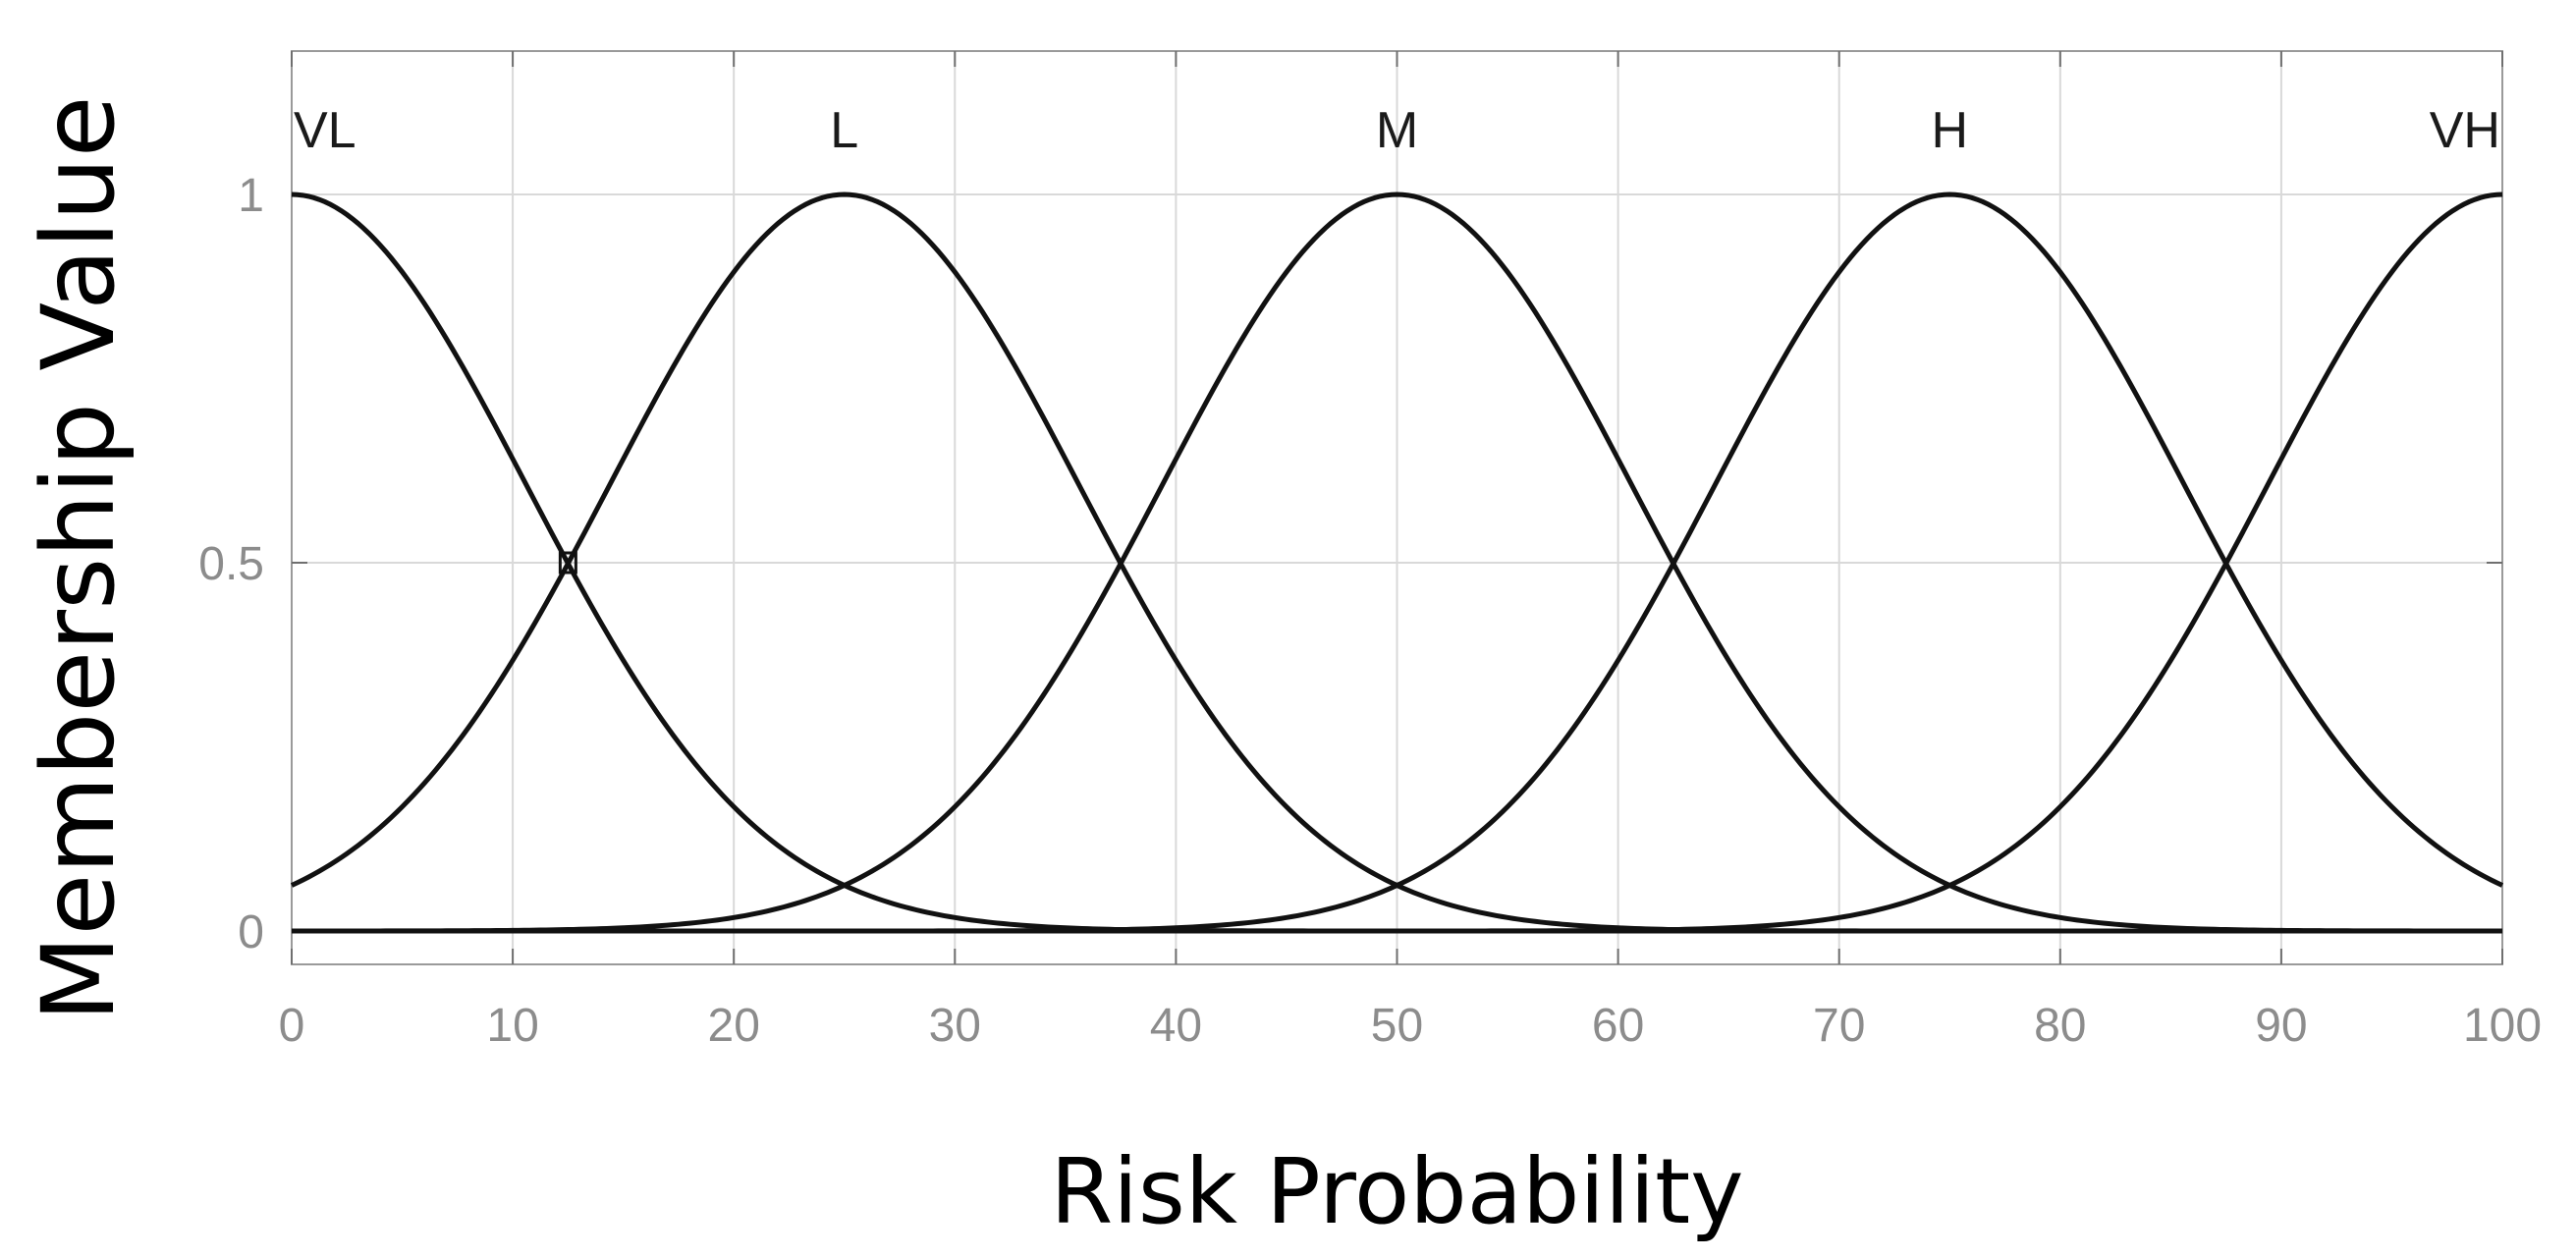 The height and width of the screenshot is (1259, 2576). Describe the element at coordinates (292, 1026) in the screenshot. I see `x-tick-label: 0` at that location.